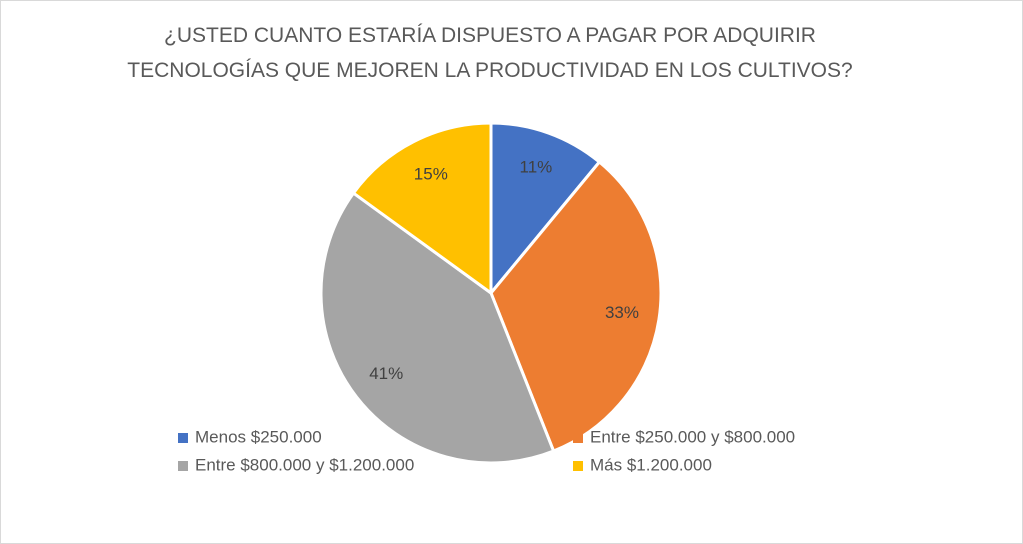  What do you see at coordinates (692, 436) in the screenshot?
I see `legend-label: Entre $250.000 y $800.000` at bounding box center [692, 436].